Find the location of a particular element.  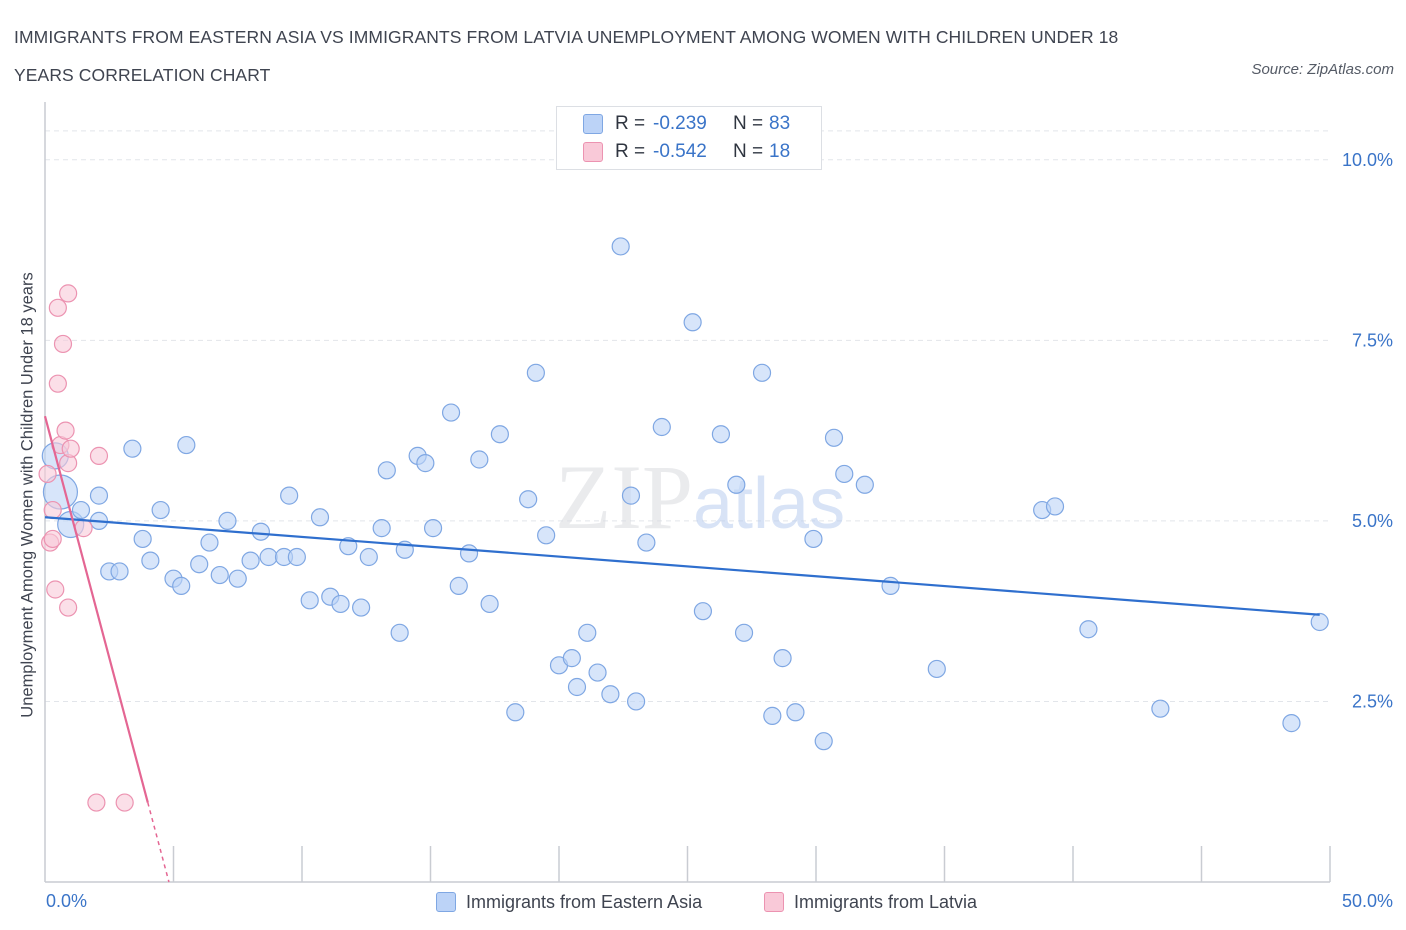

r-value: -0.239 is located at coordinates (680, 123).